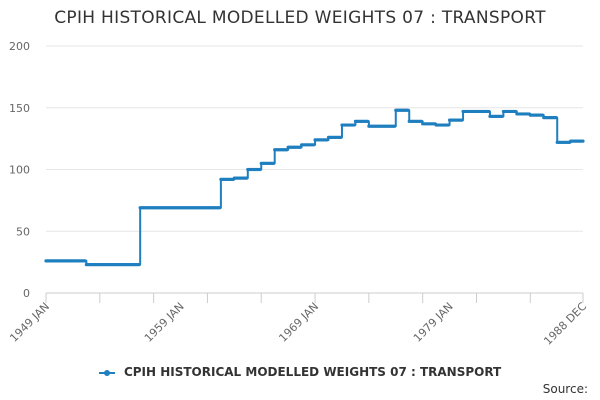 This screenshot has width=600, height=400. I want to click on x-tick-label: 1969 JAN, so click(298, 322).